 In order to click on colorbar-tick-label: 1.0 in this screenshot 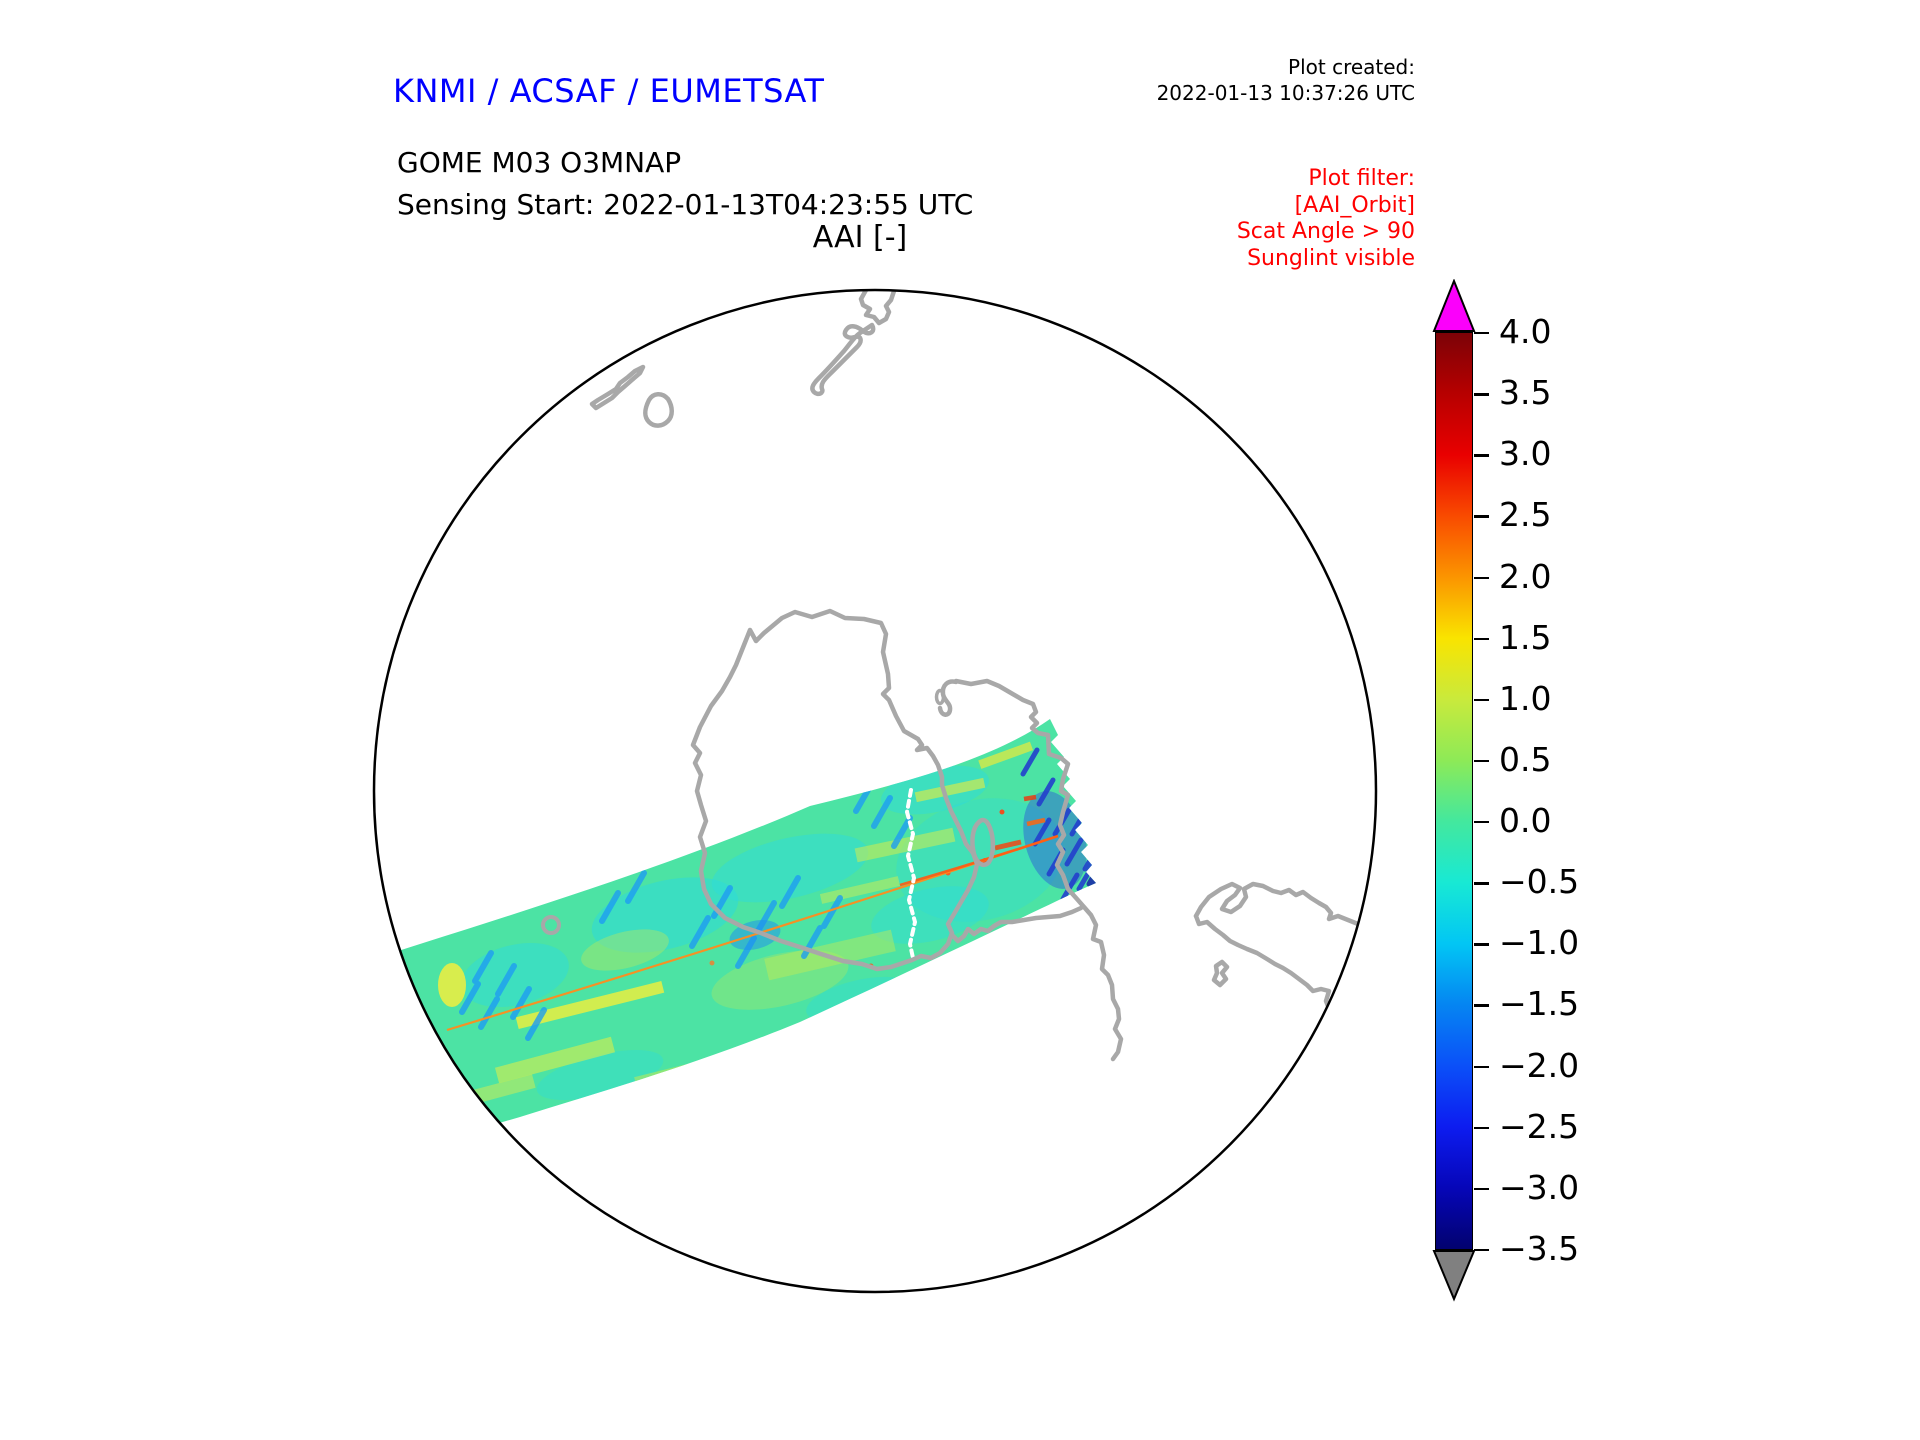, I will do `click(1525, 698)`.